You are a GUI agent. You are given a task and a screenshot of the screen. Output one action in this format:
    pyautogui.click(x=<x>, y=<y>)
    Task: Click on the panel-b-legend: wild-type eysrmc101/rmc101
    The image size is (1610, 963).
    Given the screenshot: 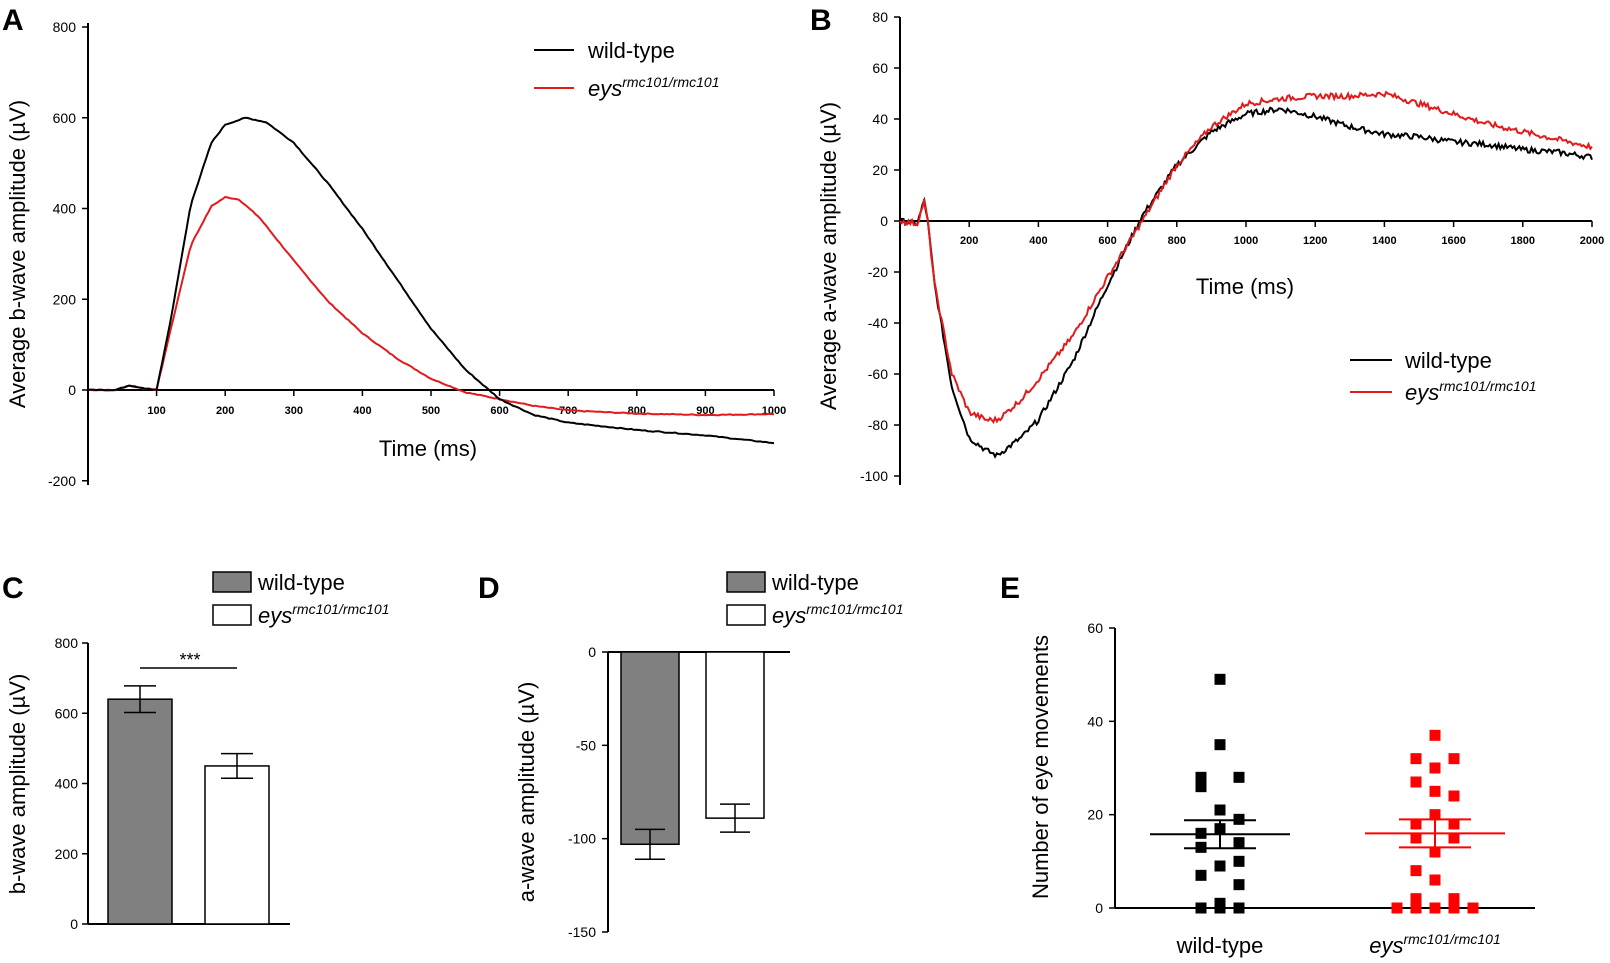 What is the action you would take?
    pyautogui.click(x=1443, y=376)
    